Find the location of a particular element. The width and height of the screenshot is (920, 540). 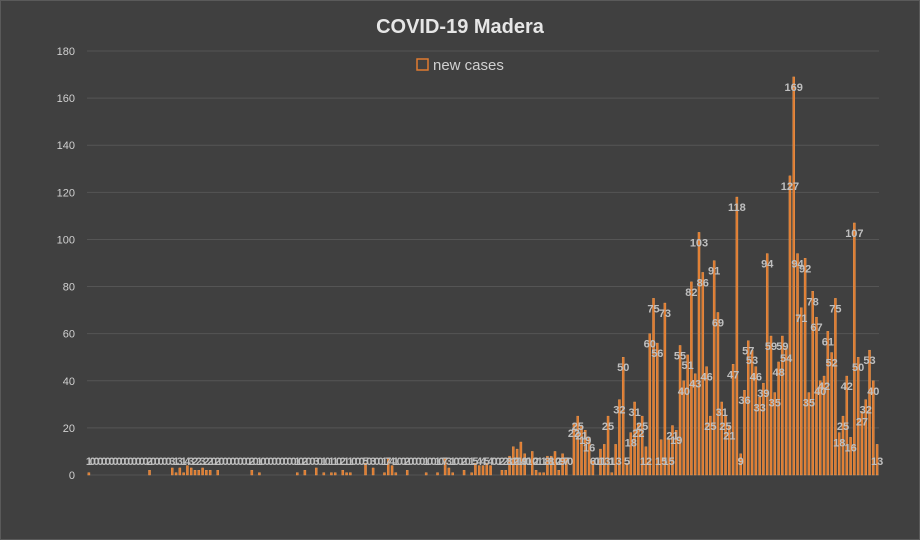

data-label: 36 is located at coordinates (744, 401).